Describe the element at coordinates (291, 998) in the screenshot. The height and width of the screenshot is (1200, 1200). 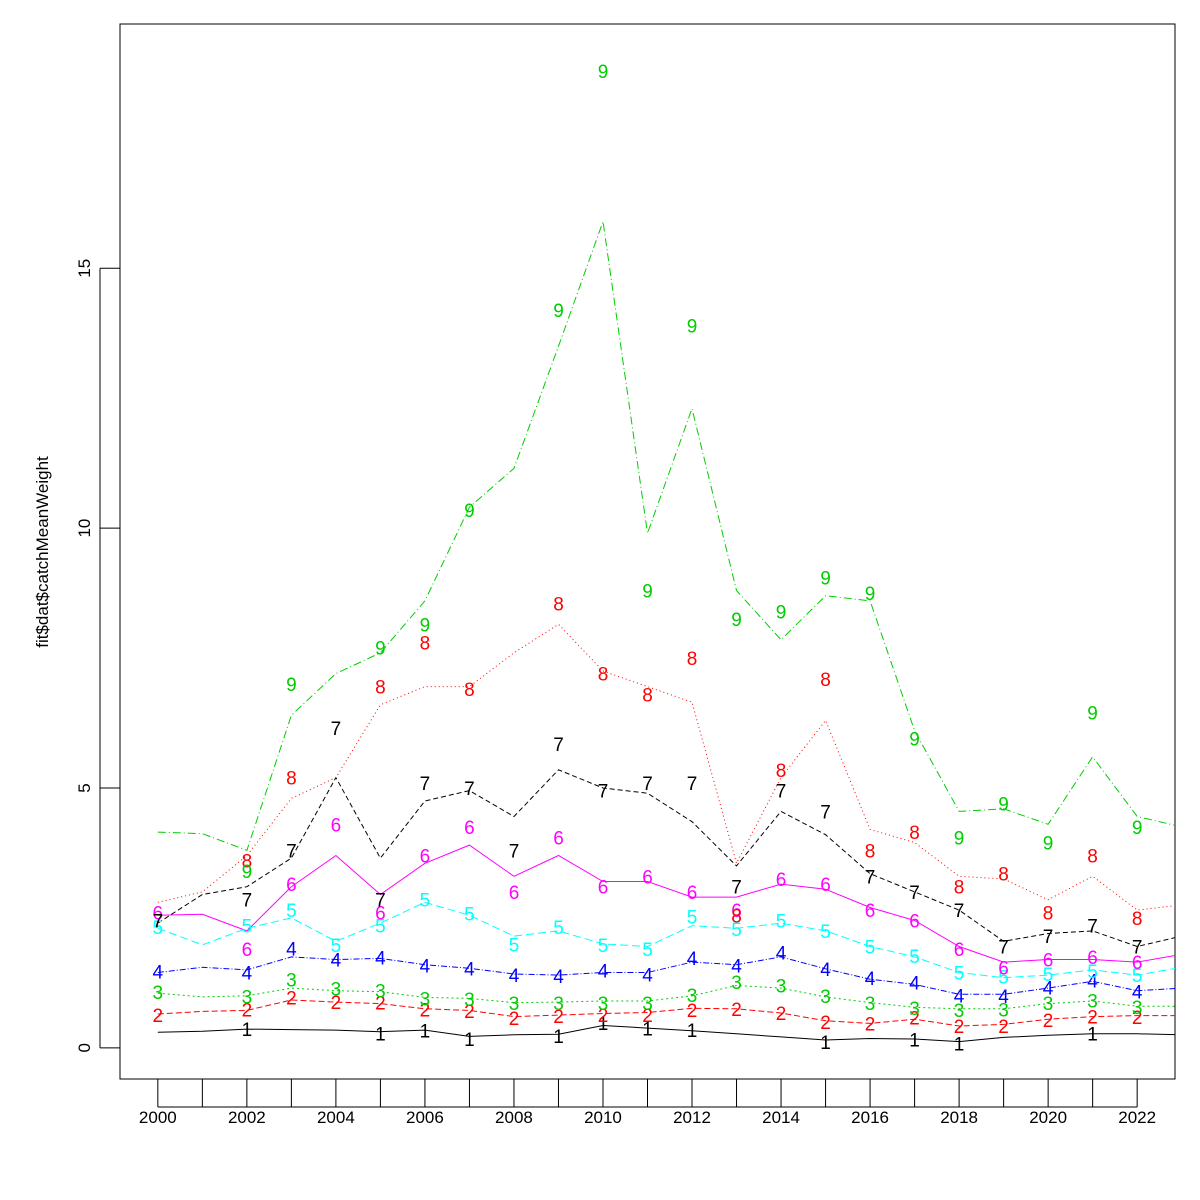
I see `point-label-2-2003: 2` at that location.